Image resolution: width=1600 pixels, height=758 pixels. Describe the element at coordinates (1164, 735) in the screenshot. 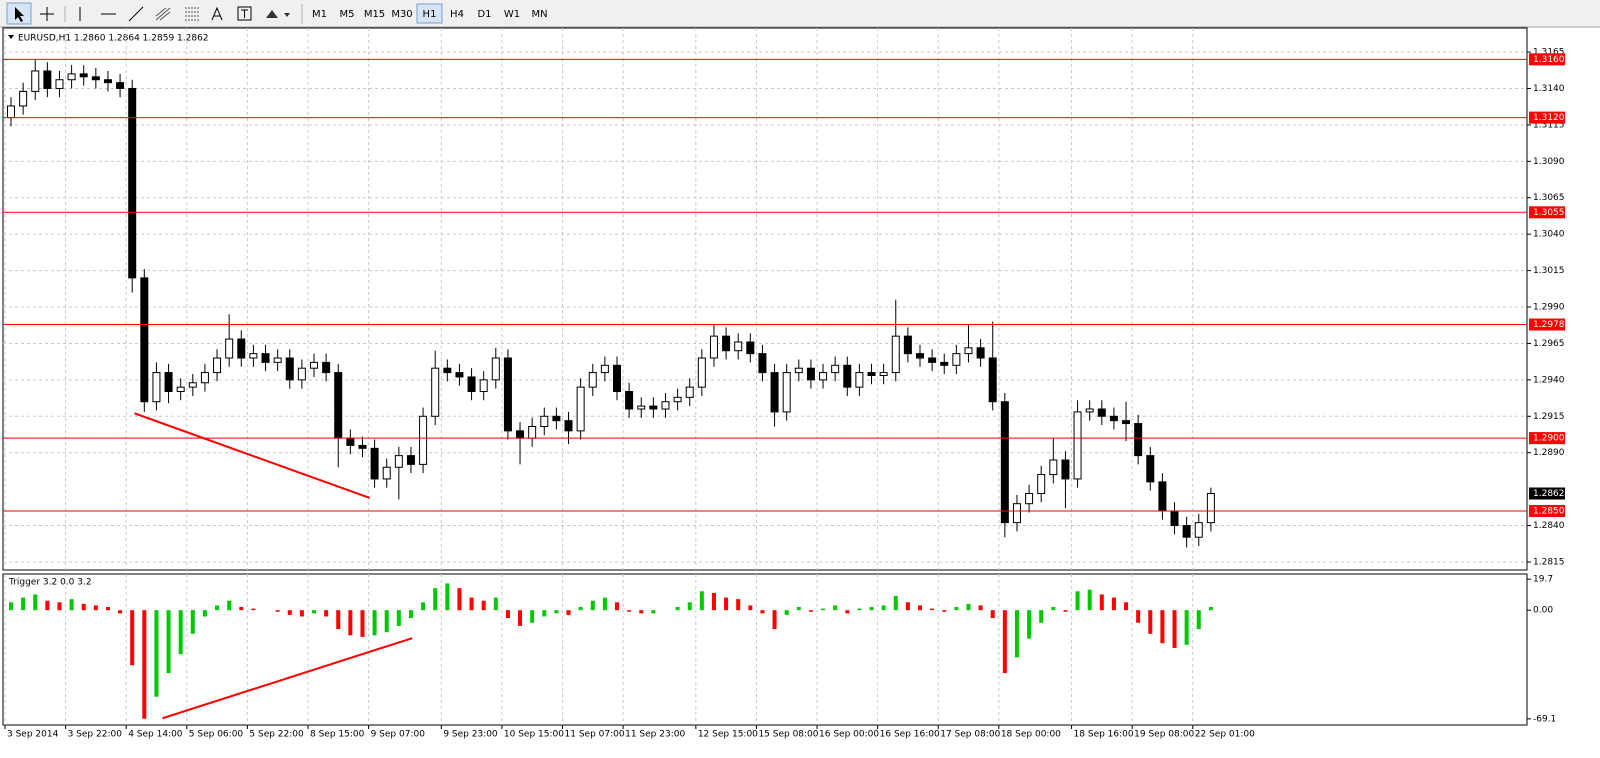

I see `x-tick-label: 19 Sep 08:00` at that location.